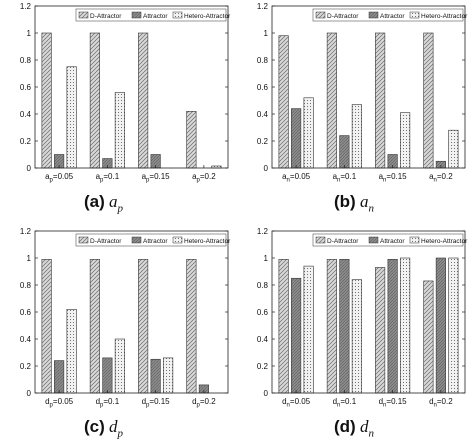 This screenshot has height=442, width=474. I want to click on caption-b-var: a, so click(364, 201).